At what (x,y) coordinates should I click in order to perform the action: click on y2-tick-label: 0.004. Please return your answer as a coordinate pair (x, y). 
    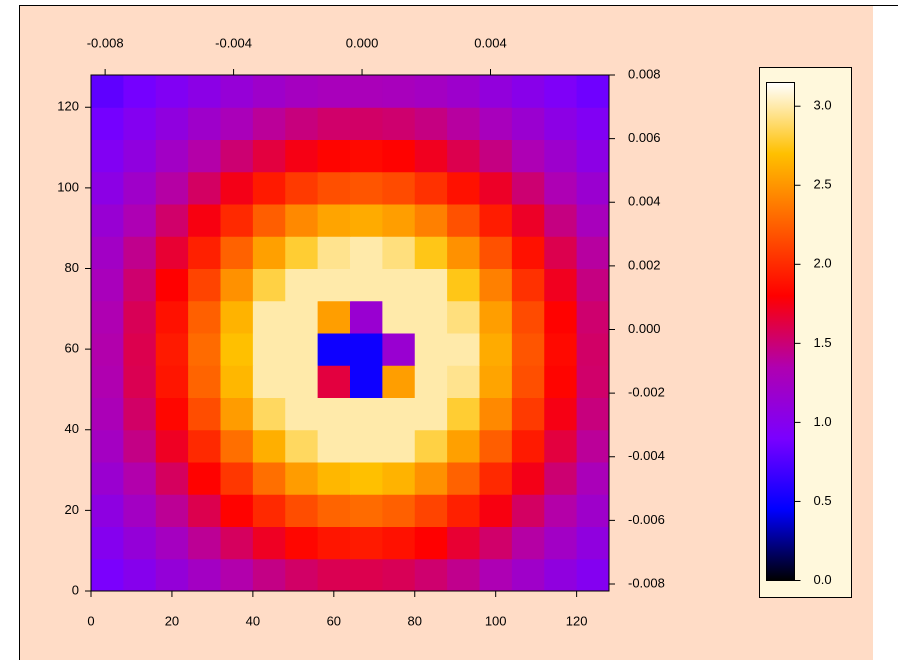
    Looking at the image, I should click on (644, 201).